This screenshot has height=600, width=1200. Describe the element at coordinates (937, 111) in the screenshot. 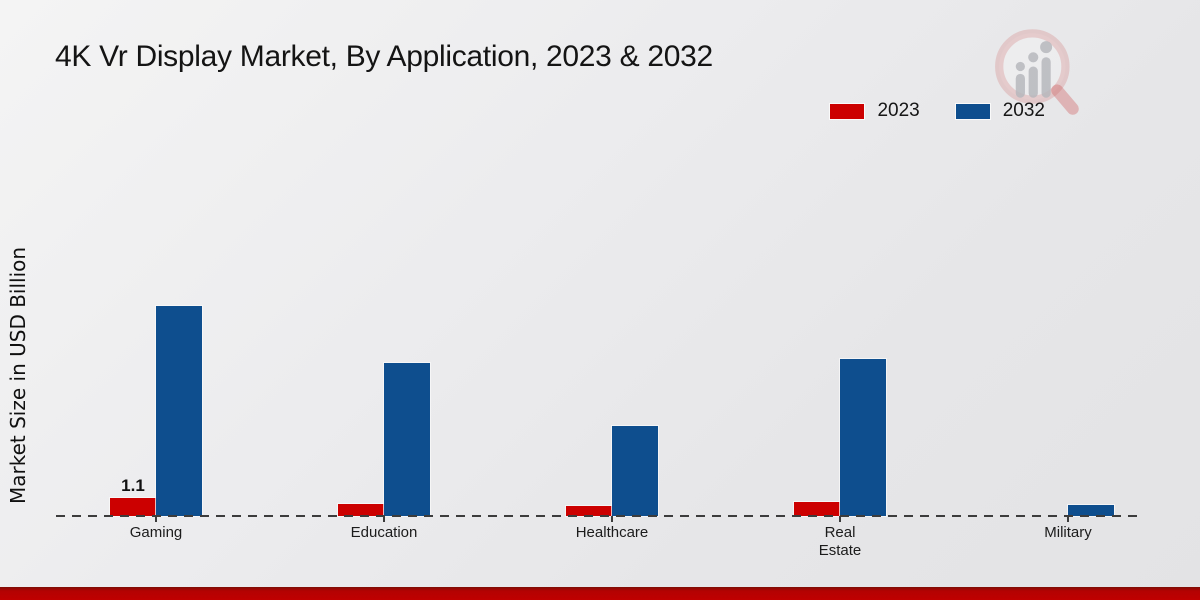

I see `legend: 2023 2032` at that location.